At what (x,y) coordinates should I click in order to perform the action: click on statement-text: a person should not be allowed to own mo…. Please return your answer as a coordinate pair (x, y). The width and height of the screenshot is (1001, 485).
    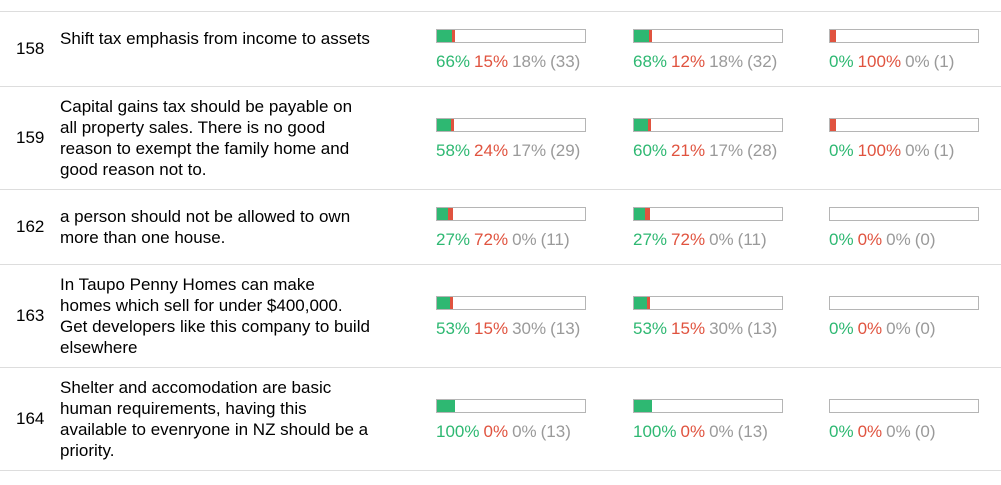
    Looking at the image, I should click on (205, 227).